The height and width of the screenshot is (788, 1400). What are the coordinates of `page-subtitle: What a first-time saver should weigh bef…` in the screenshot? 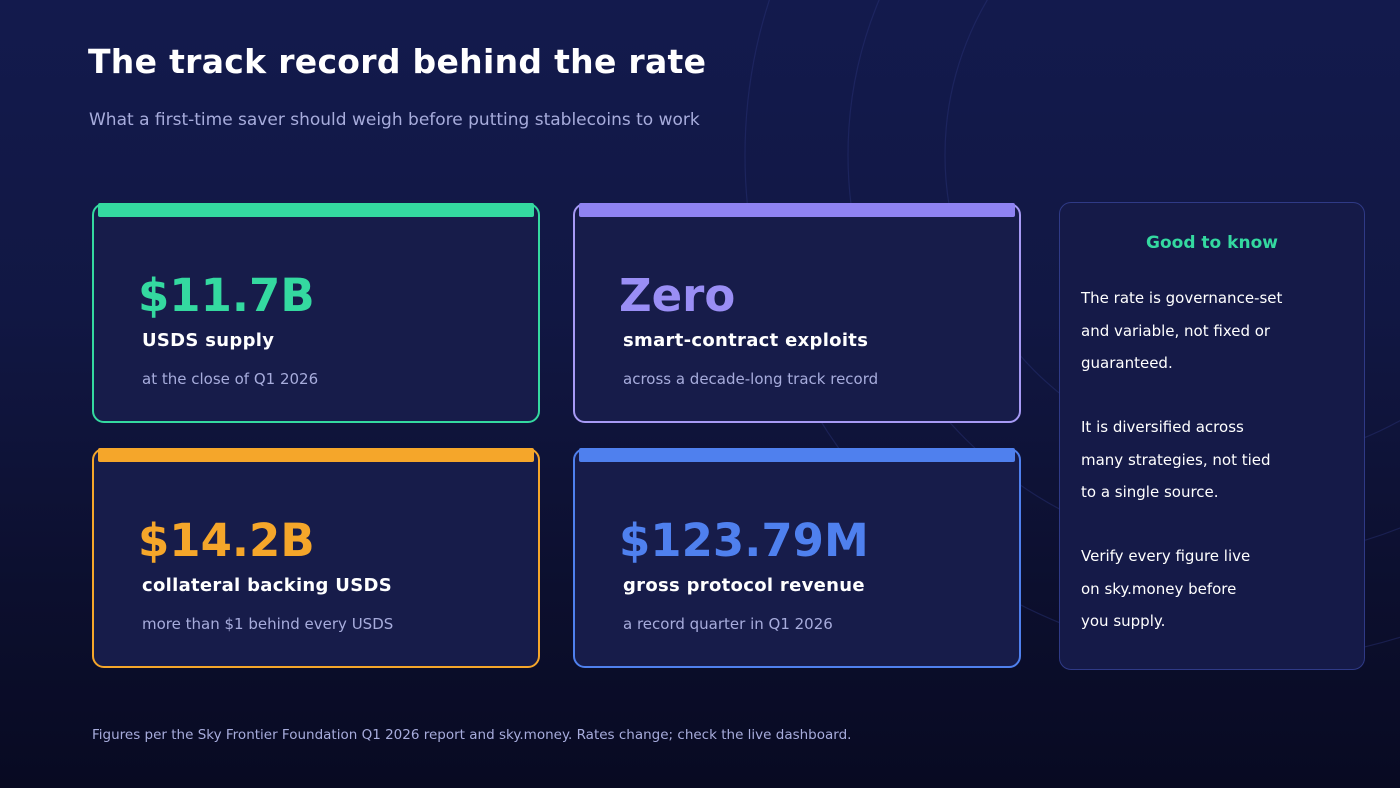 It's located at (394, 120).